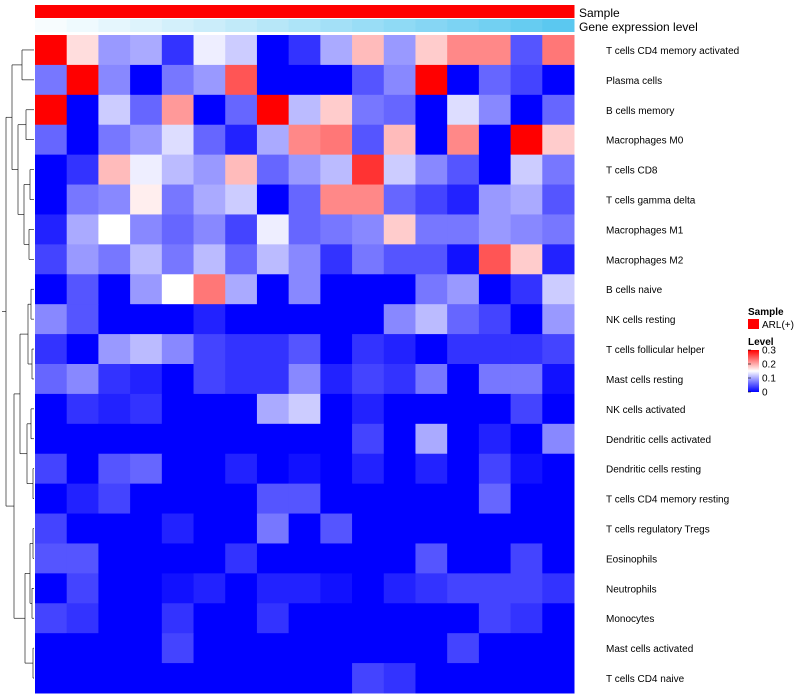 The height and width of the screenshot is (700, 800). What do you see at coordinates (632, 171) in the screenshot?
I see `row-label: T cells CD8` at bounding box center [632, 171].